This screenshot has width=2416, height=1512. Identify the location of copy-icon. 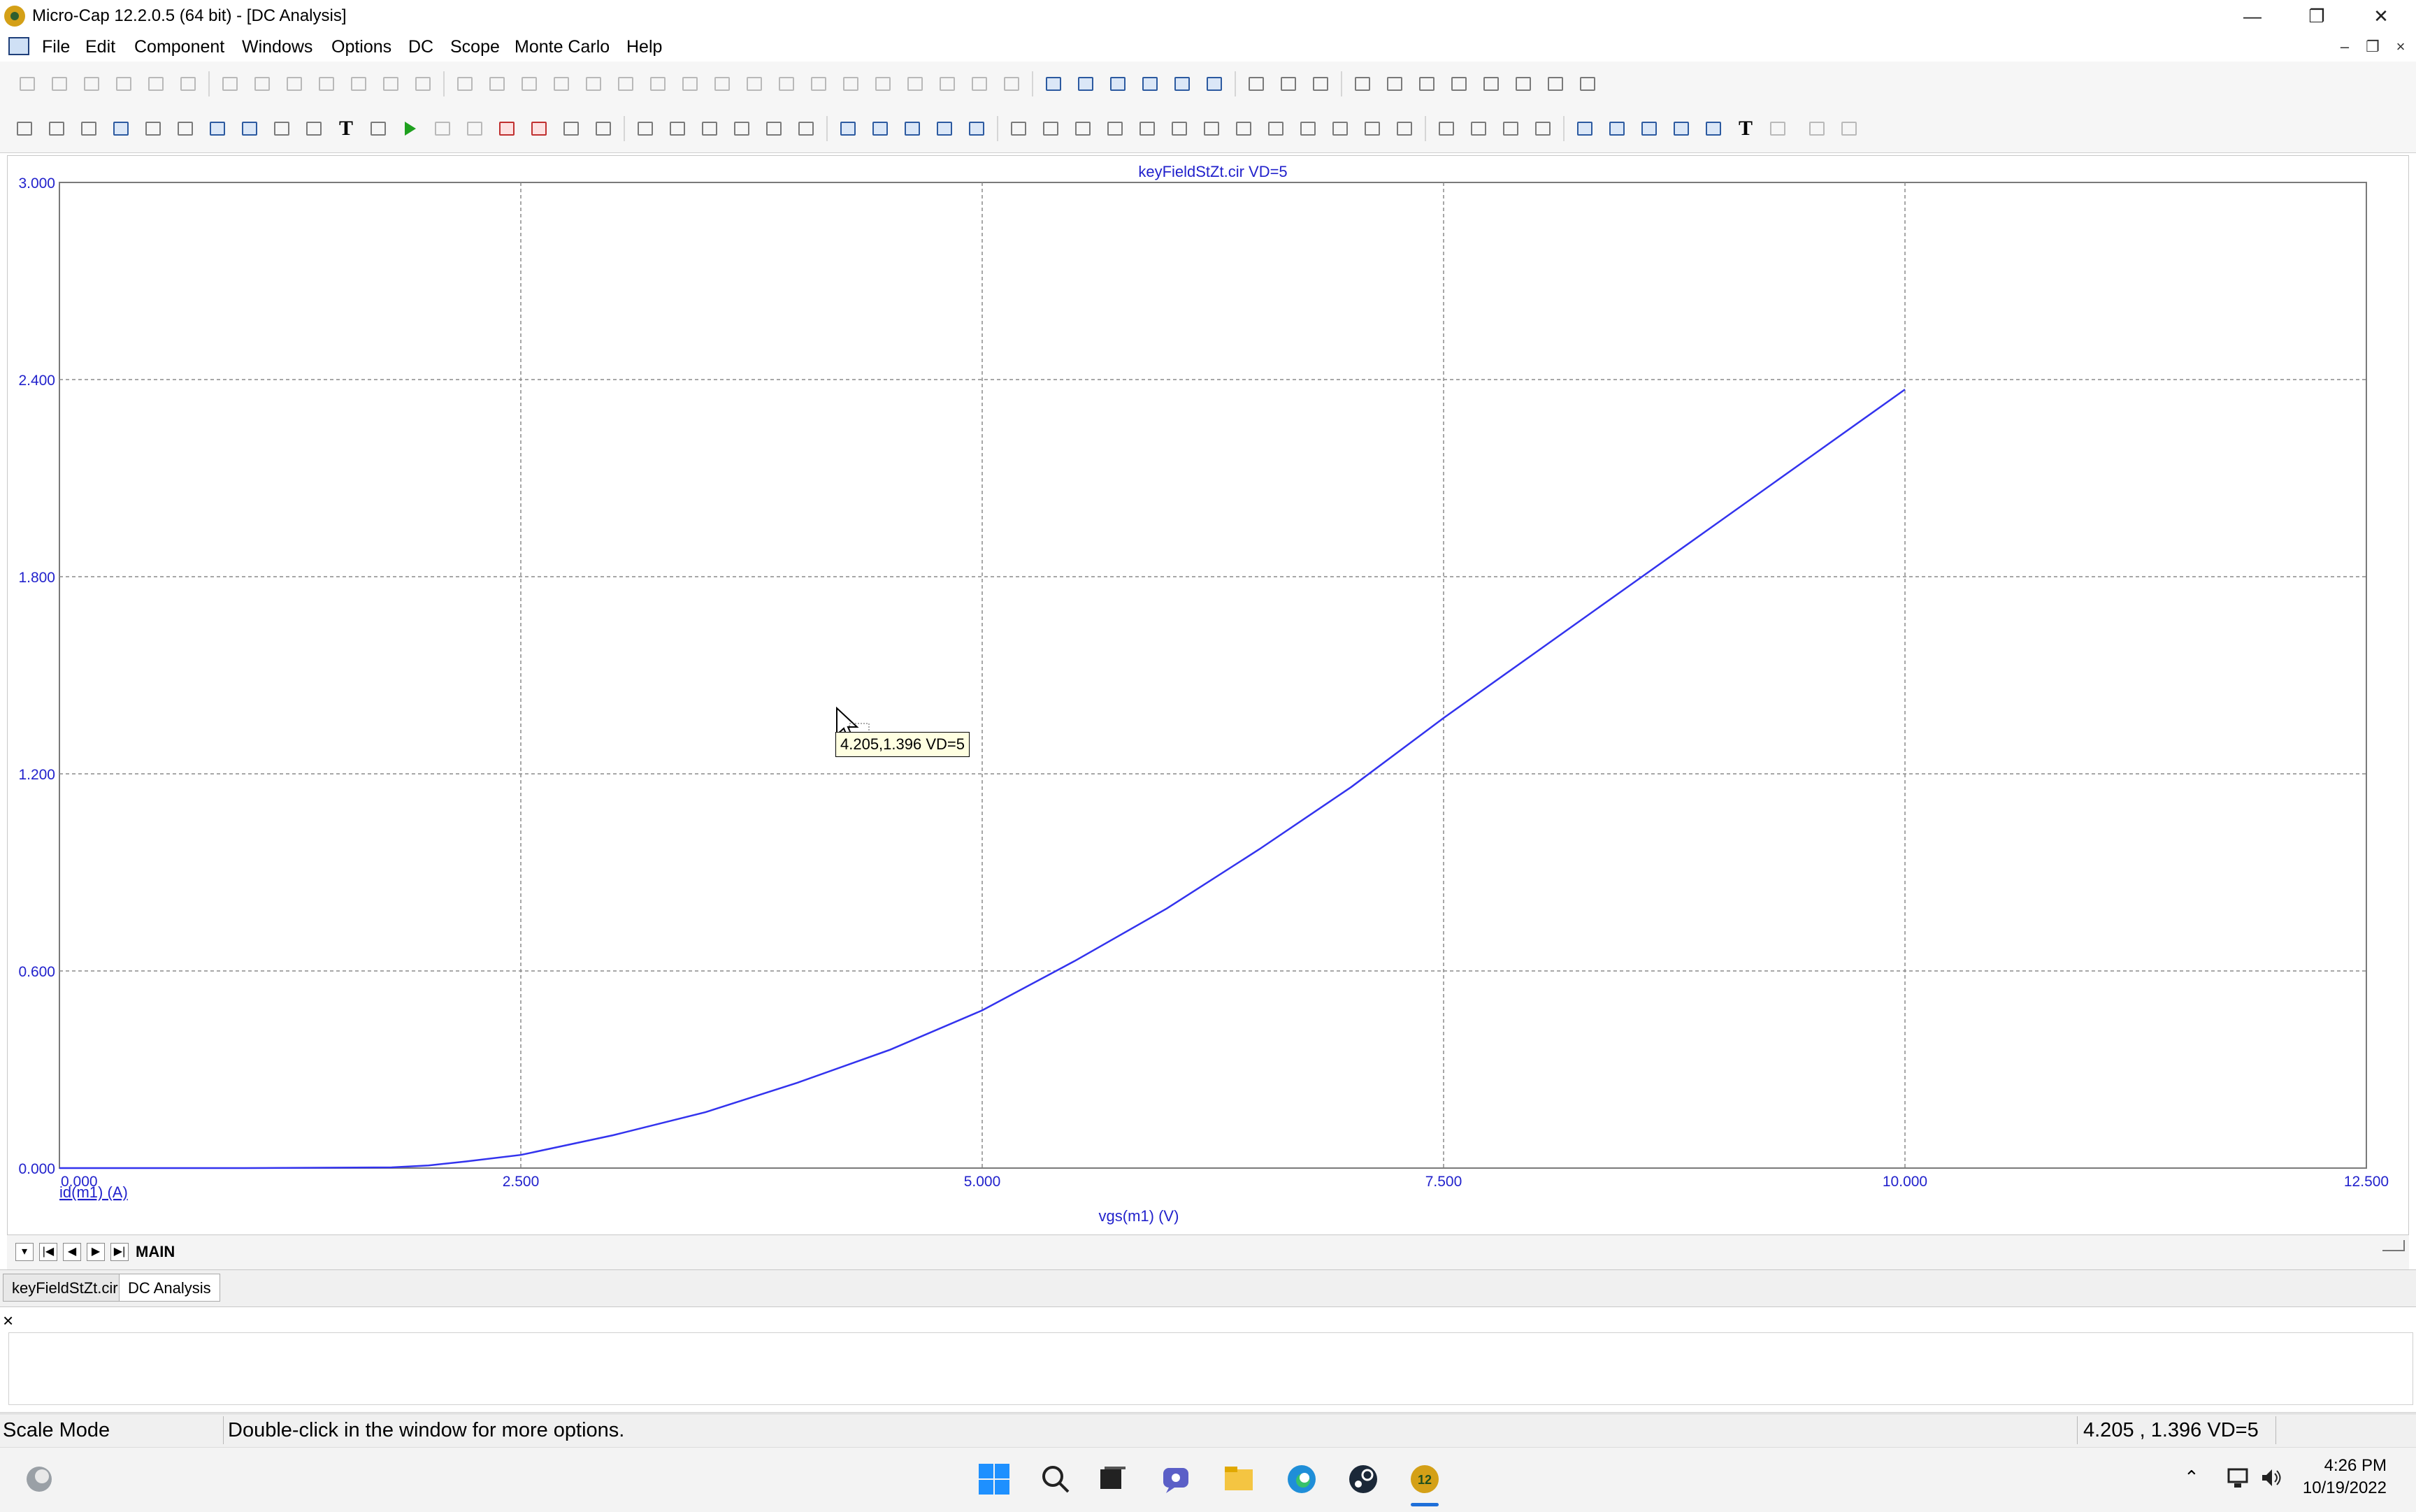
(1817, 129).